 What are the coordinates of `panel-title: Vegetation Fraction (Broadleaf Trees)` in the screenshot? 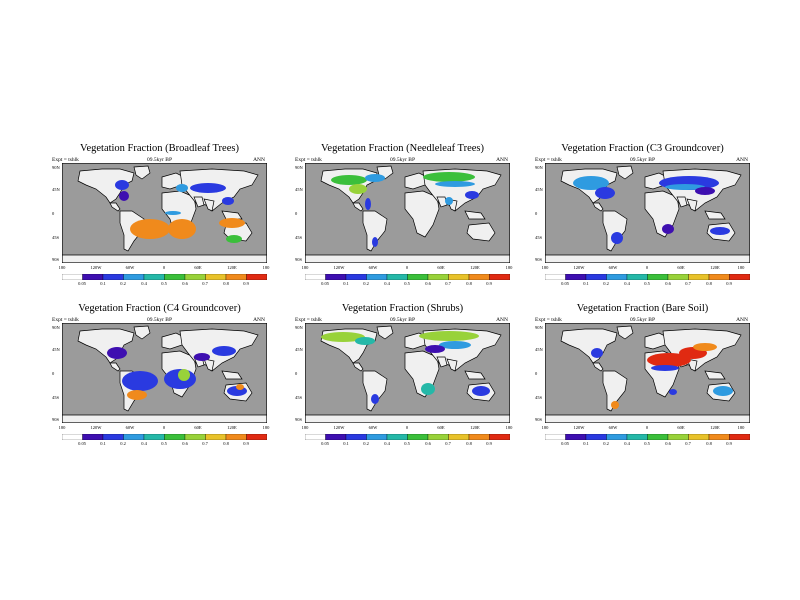 It's located at (159, 148).